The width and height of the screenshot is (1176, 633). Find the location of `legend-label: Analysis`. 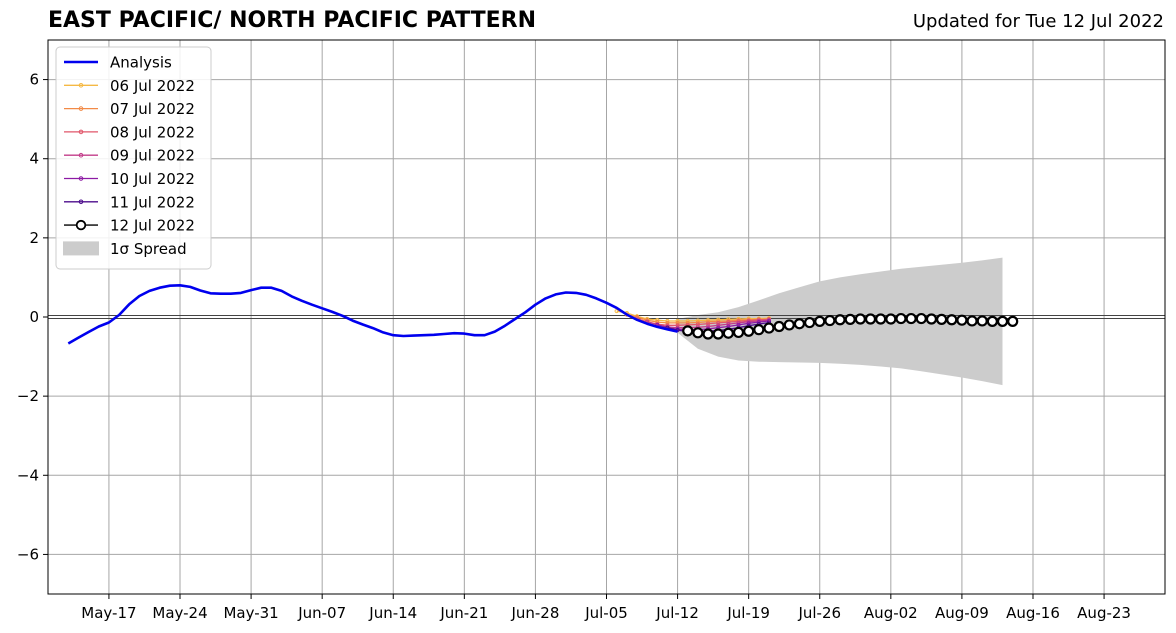

legend-label: Analysis is located at coordinates (141, 63).